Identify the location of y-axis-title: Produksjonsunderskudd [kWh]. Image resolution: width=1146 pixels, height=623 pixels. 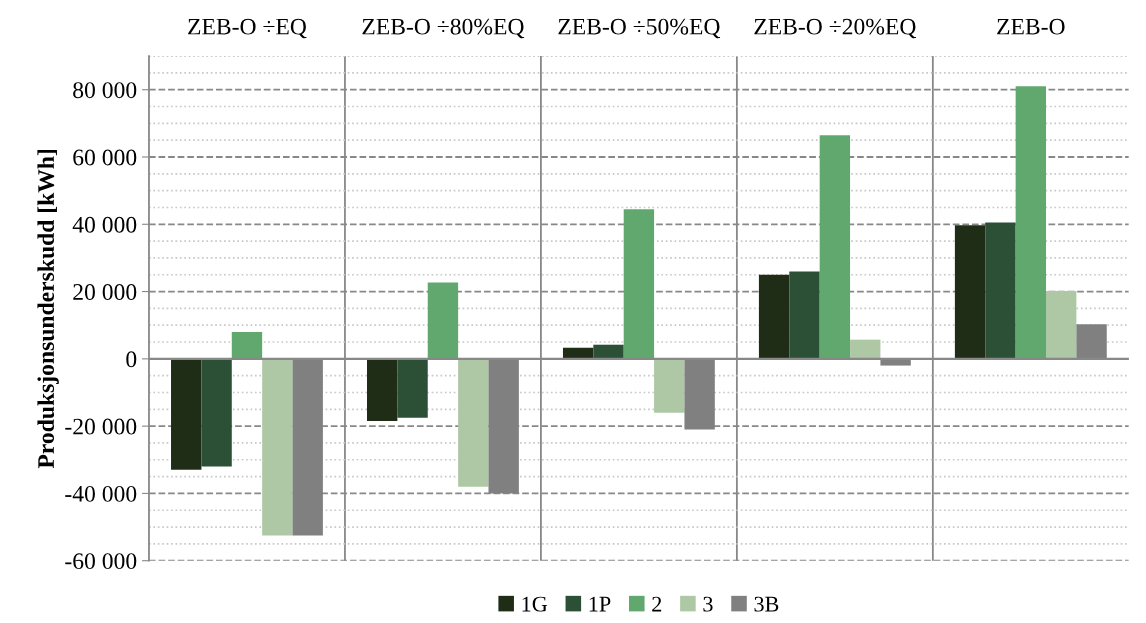
(48, 309).